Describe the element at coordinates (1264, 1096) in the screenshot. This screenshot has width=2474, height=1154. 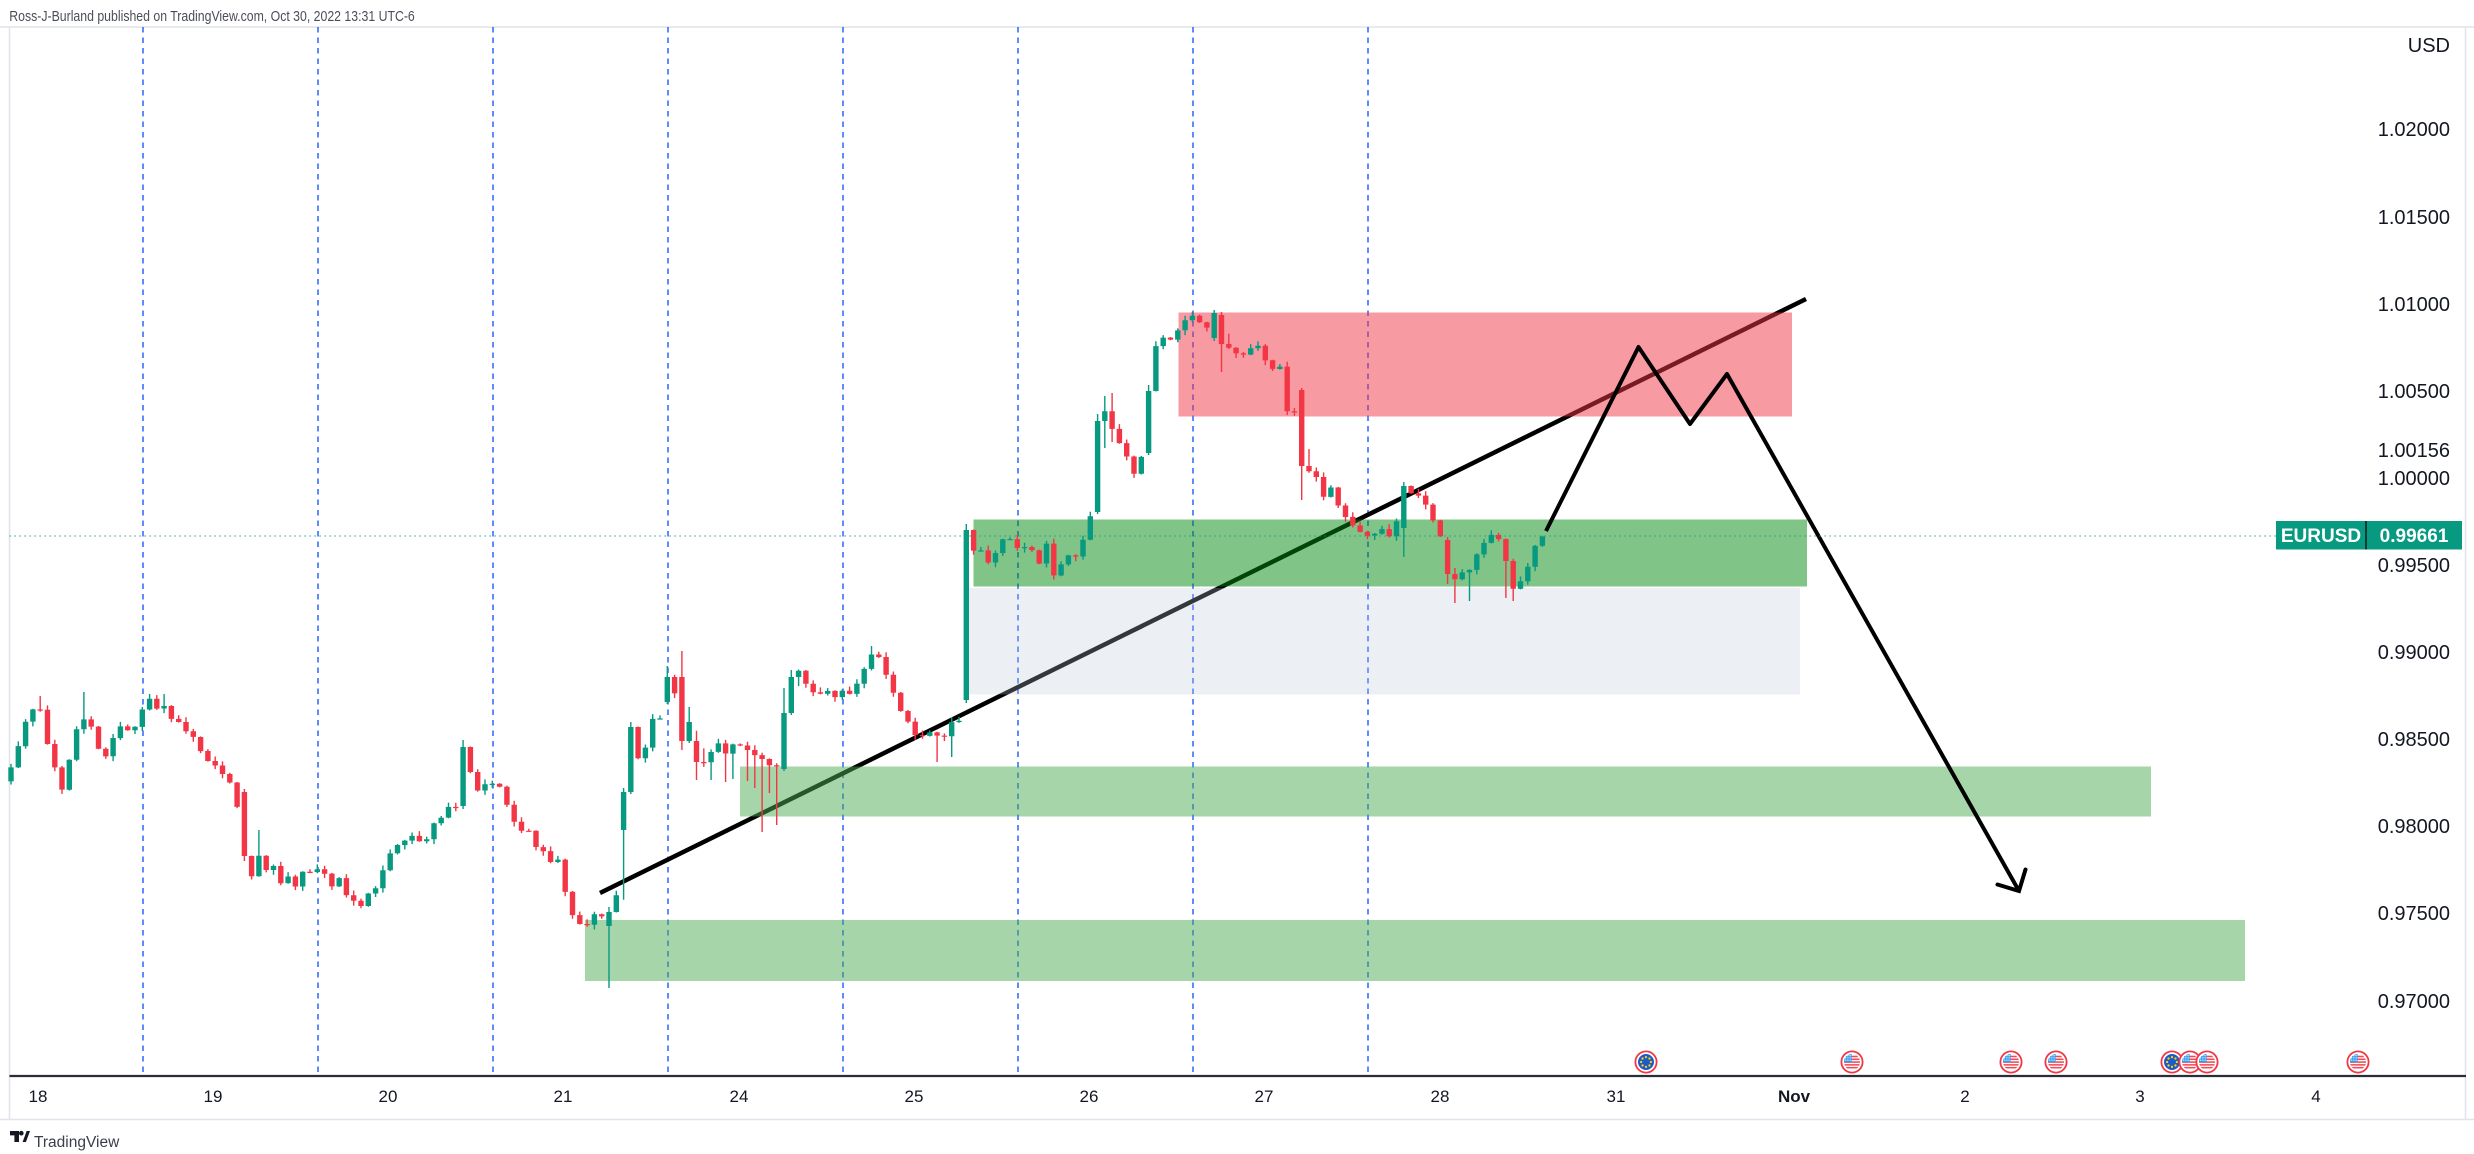
I see `svg-text: 27` at that location.